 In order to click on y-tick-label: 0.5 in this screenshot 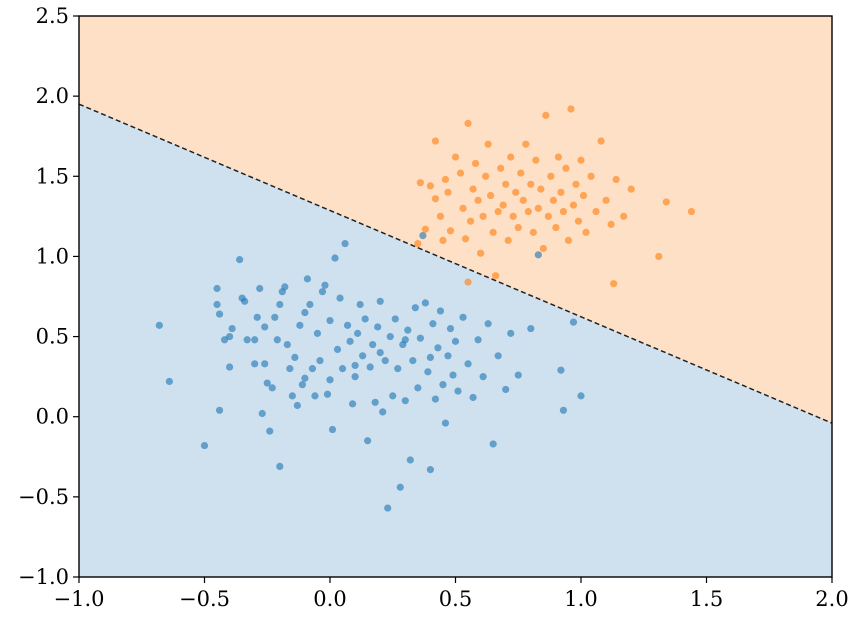, I will do `click(52, 337)`.